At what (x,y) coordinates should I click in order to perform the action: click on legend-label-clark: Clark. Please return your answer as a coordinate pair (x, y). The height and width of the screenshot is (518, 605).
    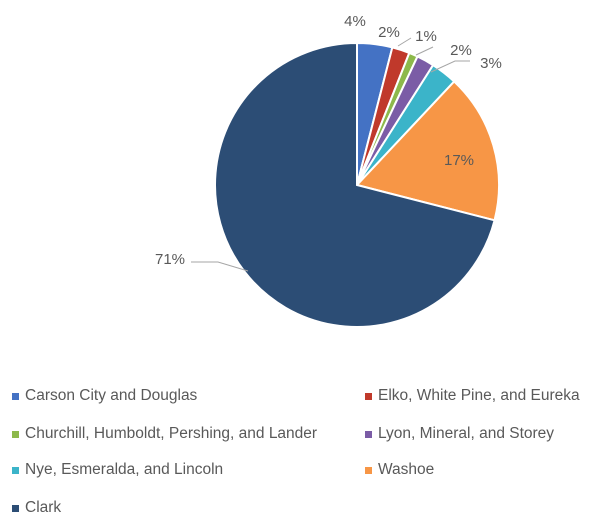
    Looking at the image, I should click on (43, 507).